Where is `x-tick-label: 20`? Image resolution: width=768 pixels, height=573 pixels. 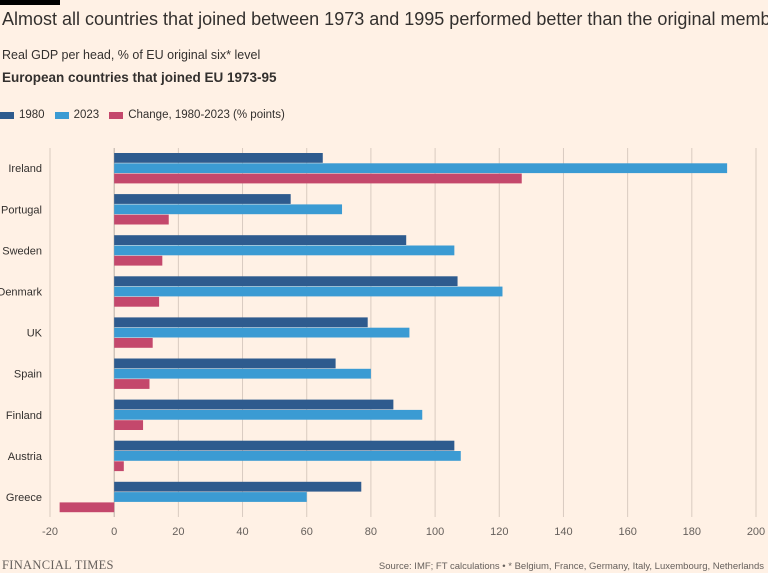
x-tick-label: 20 is located at coordinates (178, 532).